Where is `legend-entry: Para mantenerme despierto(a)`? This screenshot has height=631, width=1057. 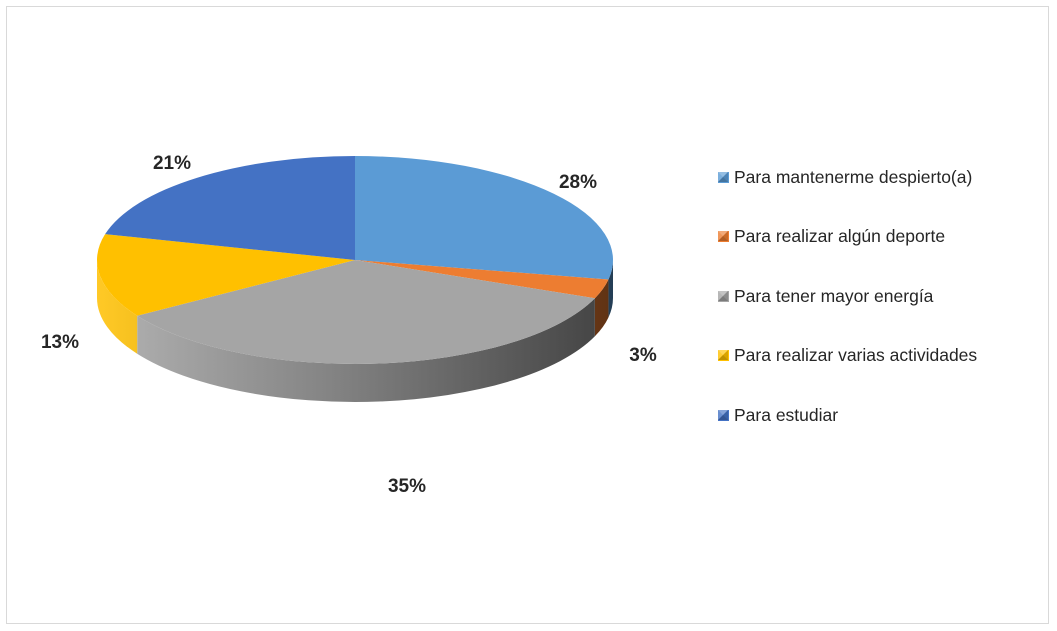 legend-entry: Para mantenerme despierto(a) is located at coordinates (885, 177).